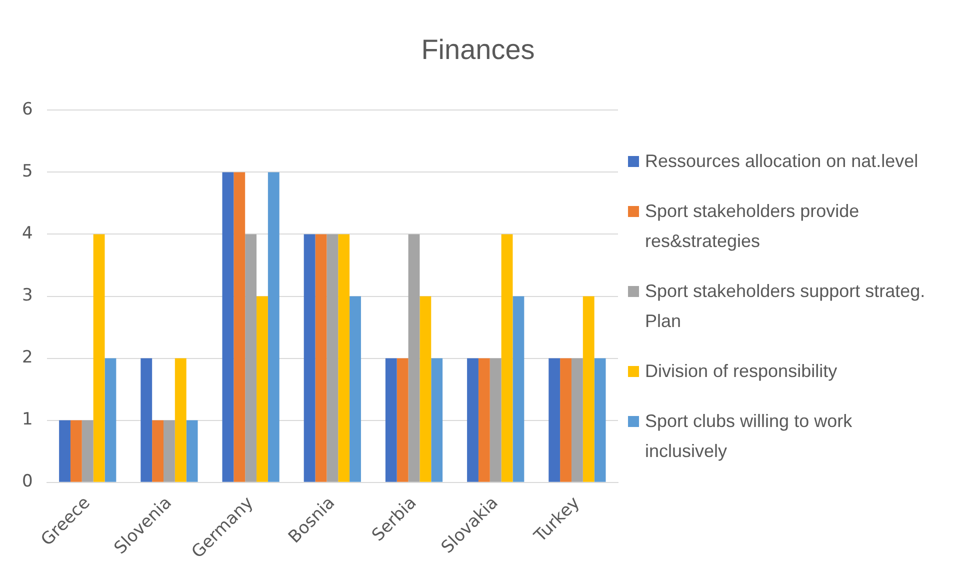  Describe the element at coordinates (478, 50) in the screenshot. I see `chart-title: Finances` at that location.